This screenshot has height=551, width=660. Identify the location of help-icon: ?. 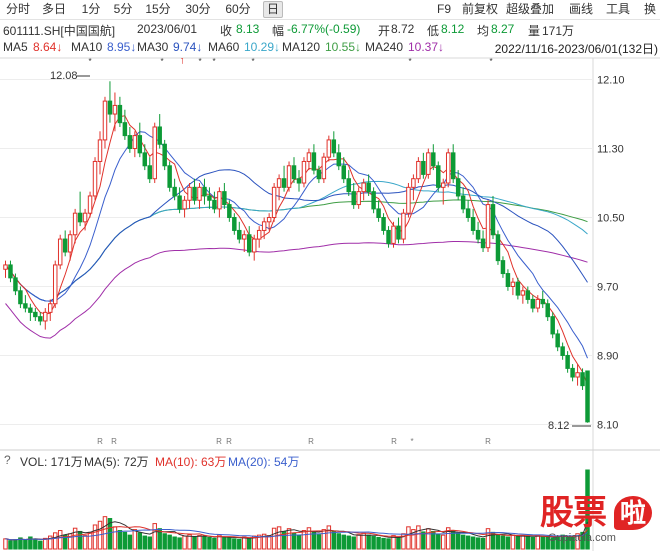
(7, 460).